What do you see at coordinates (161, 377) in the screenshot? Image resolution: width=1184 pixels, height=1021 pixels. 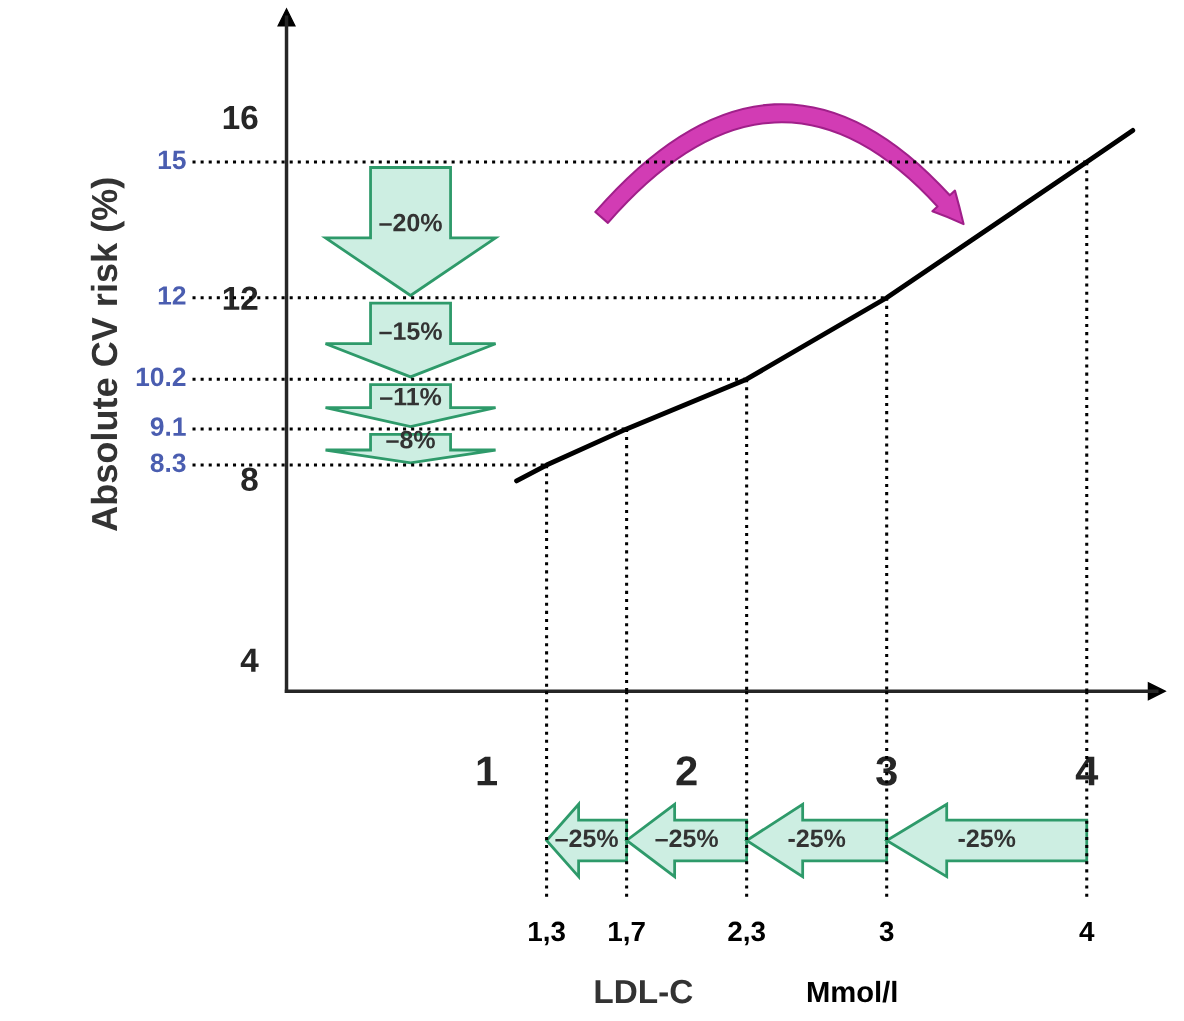 I see `ref-line-label: 10.2` at bounding box center [161, 377].